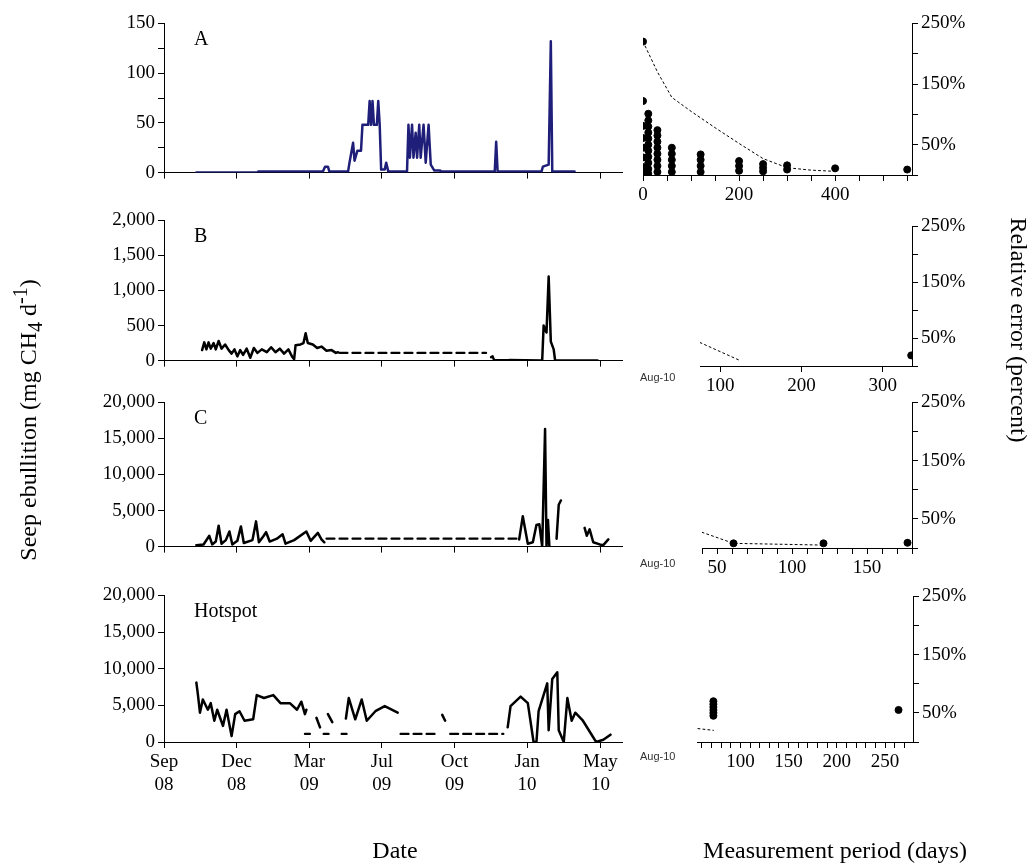  Describe the element at coordinates (883, 385) in the screenshot. I see `x-tick-label: 300` at that location.